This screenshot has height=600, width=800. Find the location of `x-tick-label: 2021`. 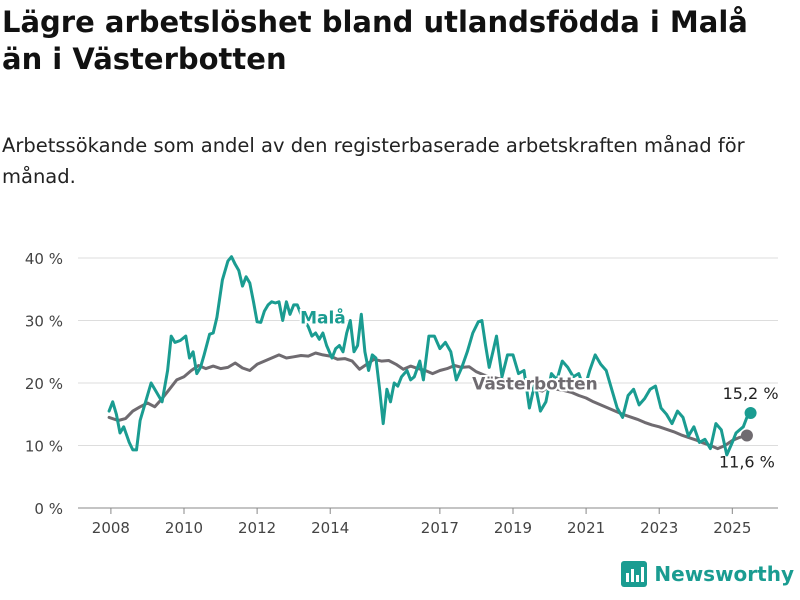

x-tick-label: 2021 is located at coordinates (586, 528).